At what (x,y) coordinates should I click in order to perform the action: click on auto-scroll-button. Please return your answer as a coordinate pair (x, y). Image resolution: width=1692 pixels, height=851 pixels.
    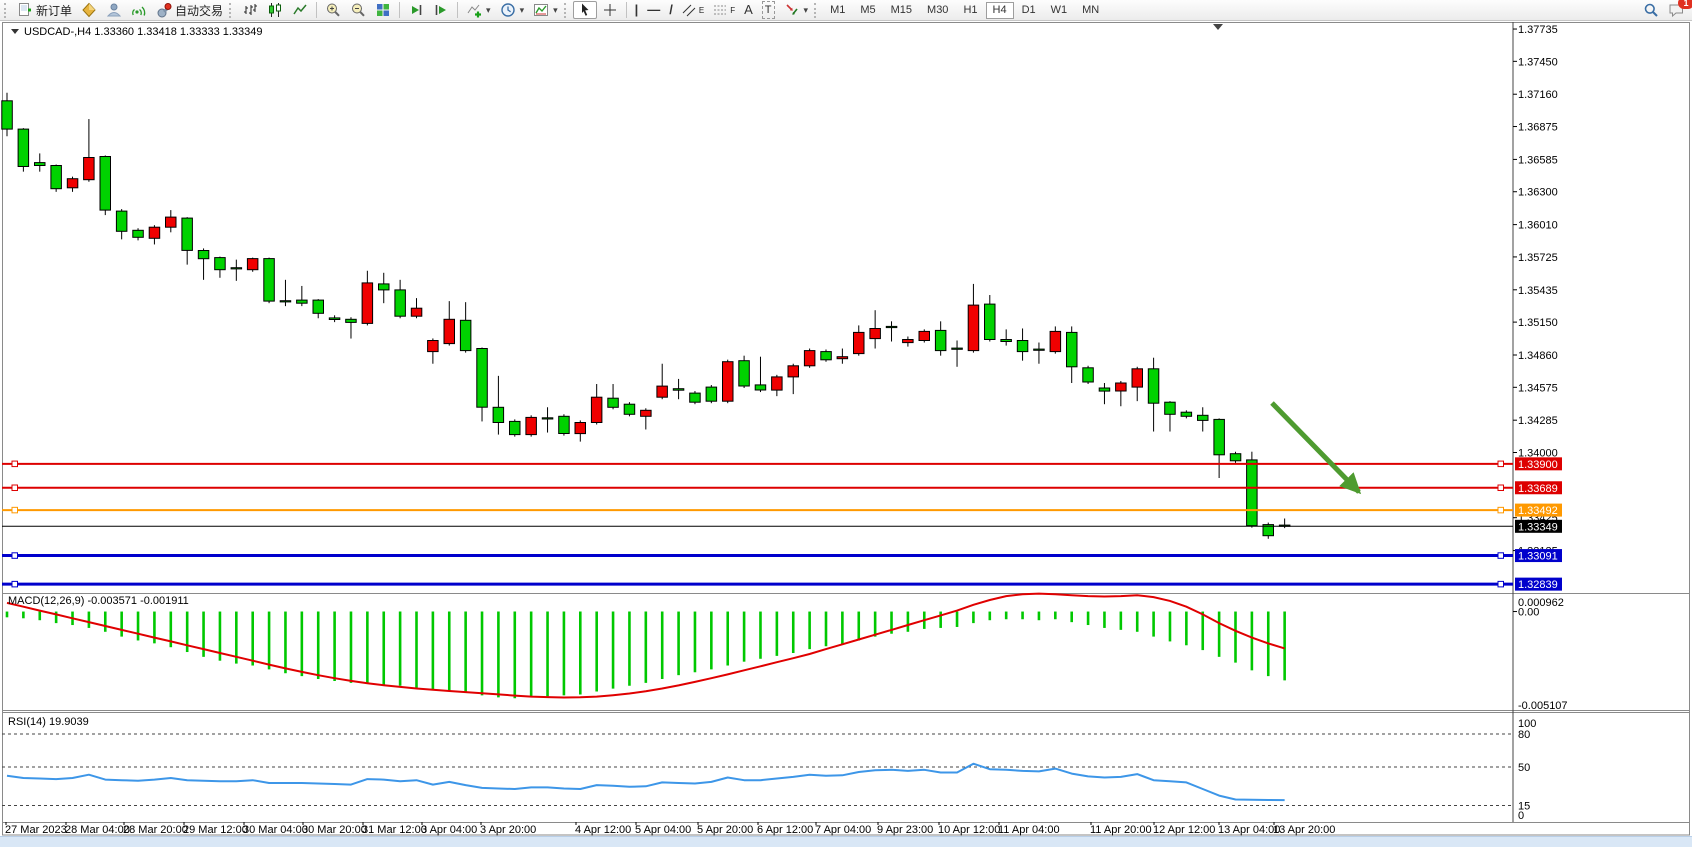
    Looking at the image, I should click on (416, 10).